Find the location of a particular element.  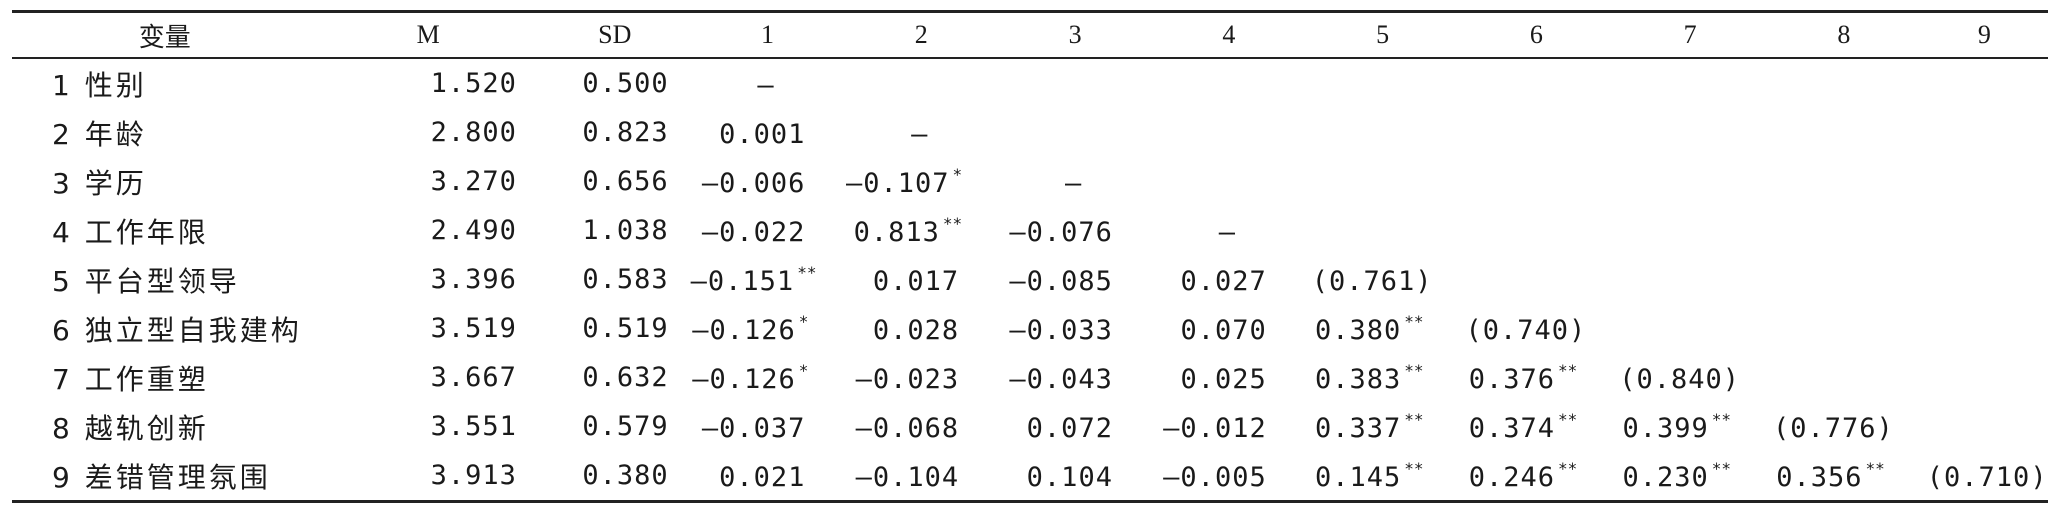

correlation-cell: —0.033 is located at coordinates (1075, 328).